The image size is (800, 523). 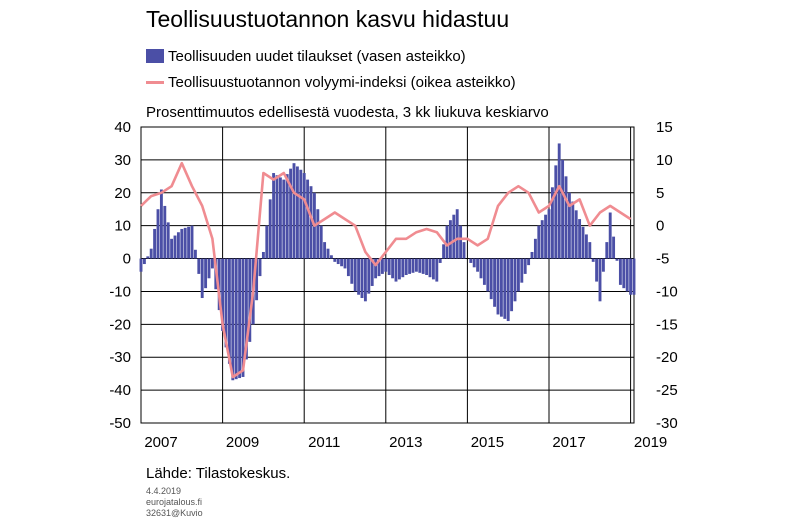 What do you see at coordinates (660, 193) in the screenshot?
I see `y-right-tick-label: 5` at bounding box center [660, 193].